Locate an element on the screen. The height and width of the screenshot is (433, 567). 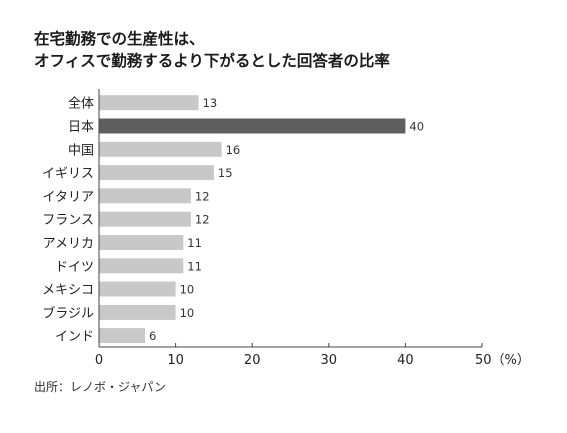
category-label: ブラジル is located at coordinates (68, 313).